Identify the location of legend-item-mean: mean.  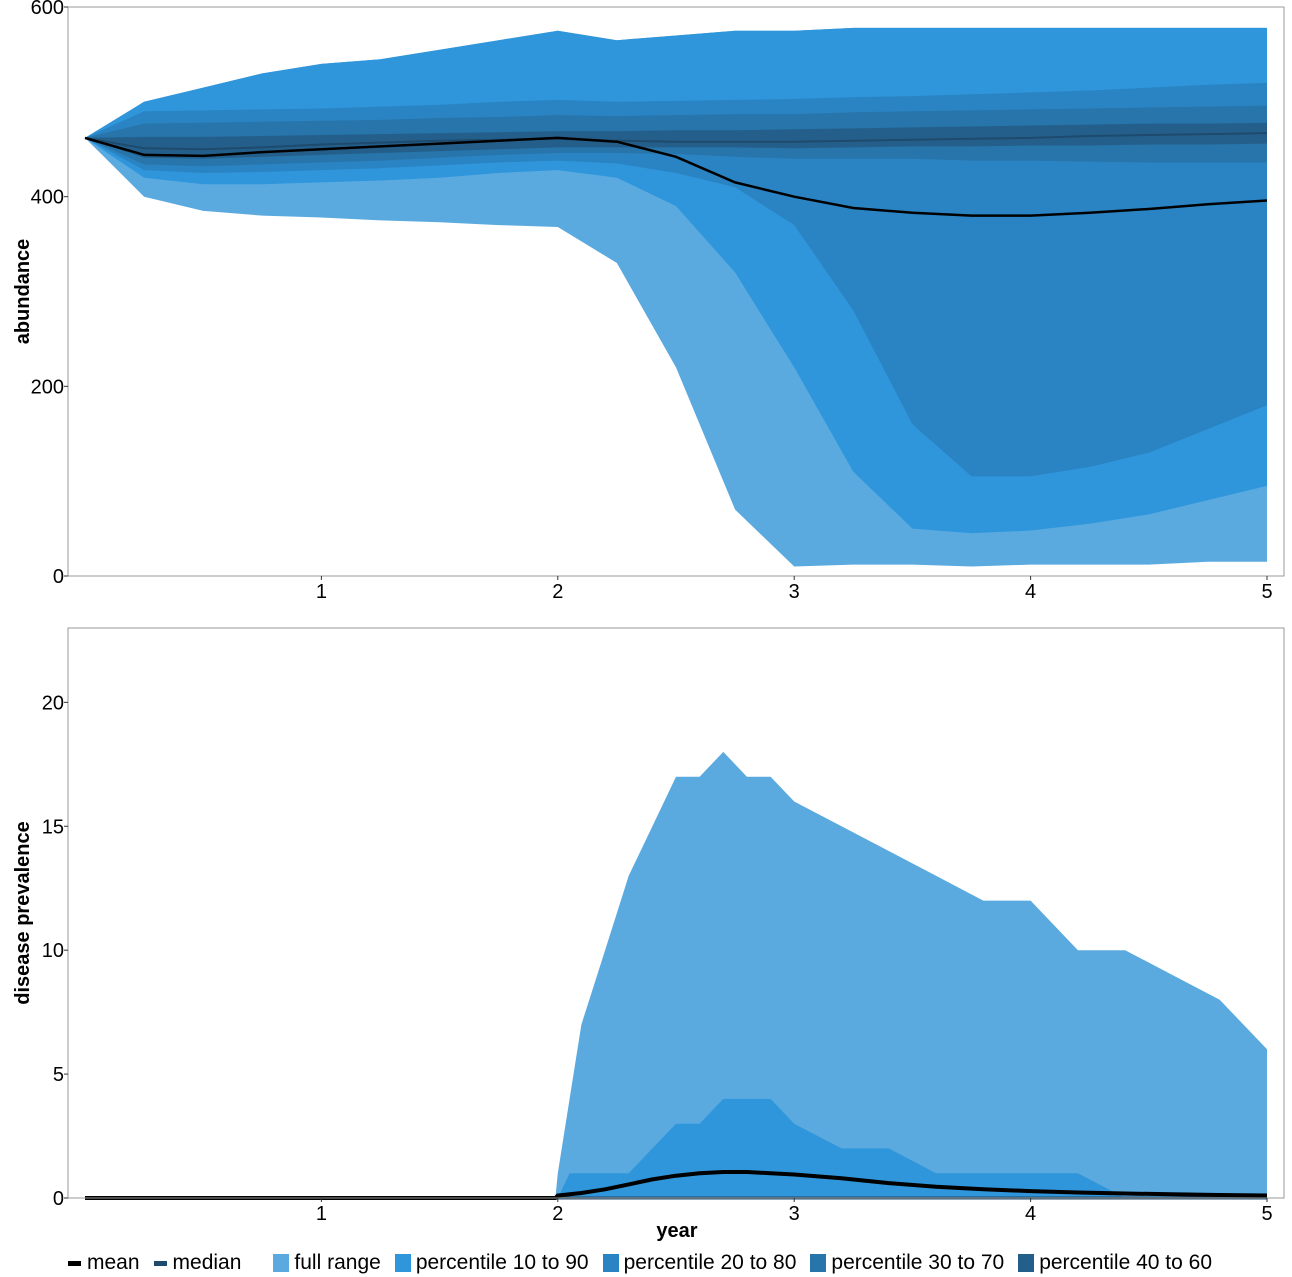
(104, 1263).